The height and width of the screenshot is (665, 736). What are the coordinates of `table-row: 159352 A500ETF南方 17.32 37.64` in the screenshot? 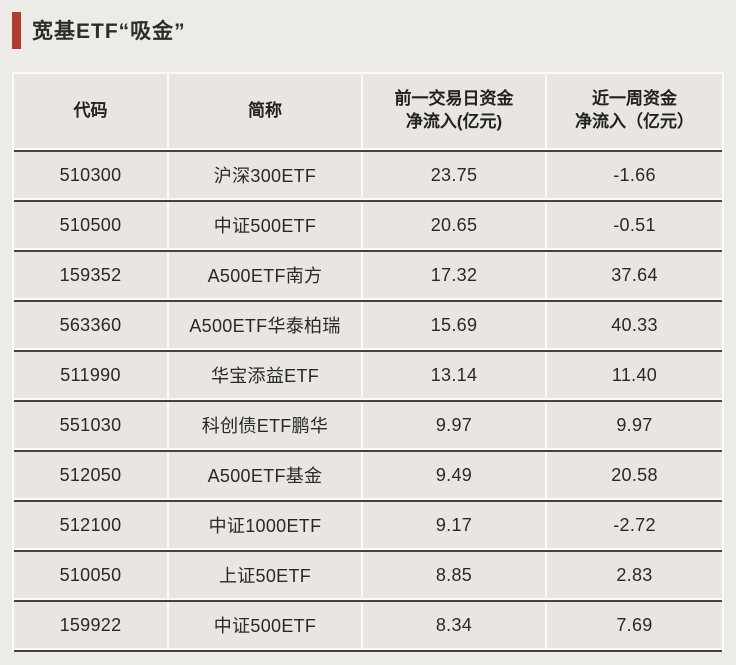 It's located at (368, 276).